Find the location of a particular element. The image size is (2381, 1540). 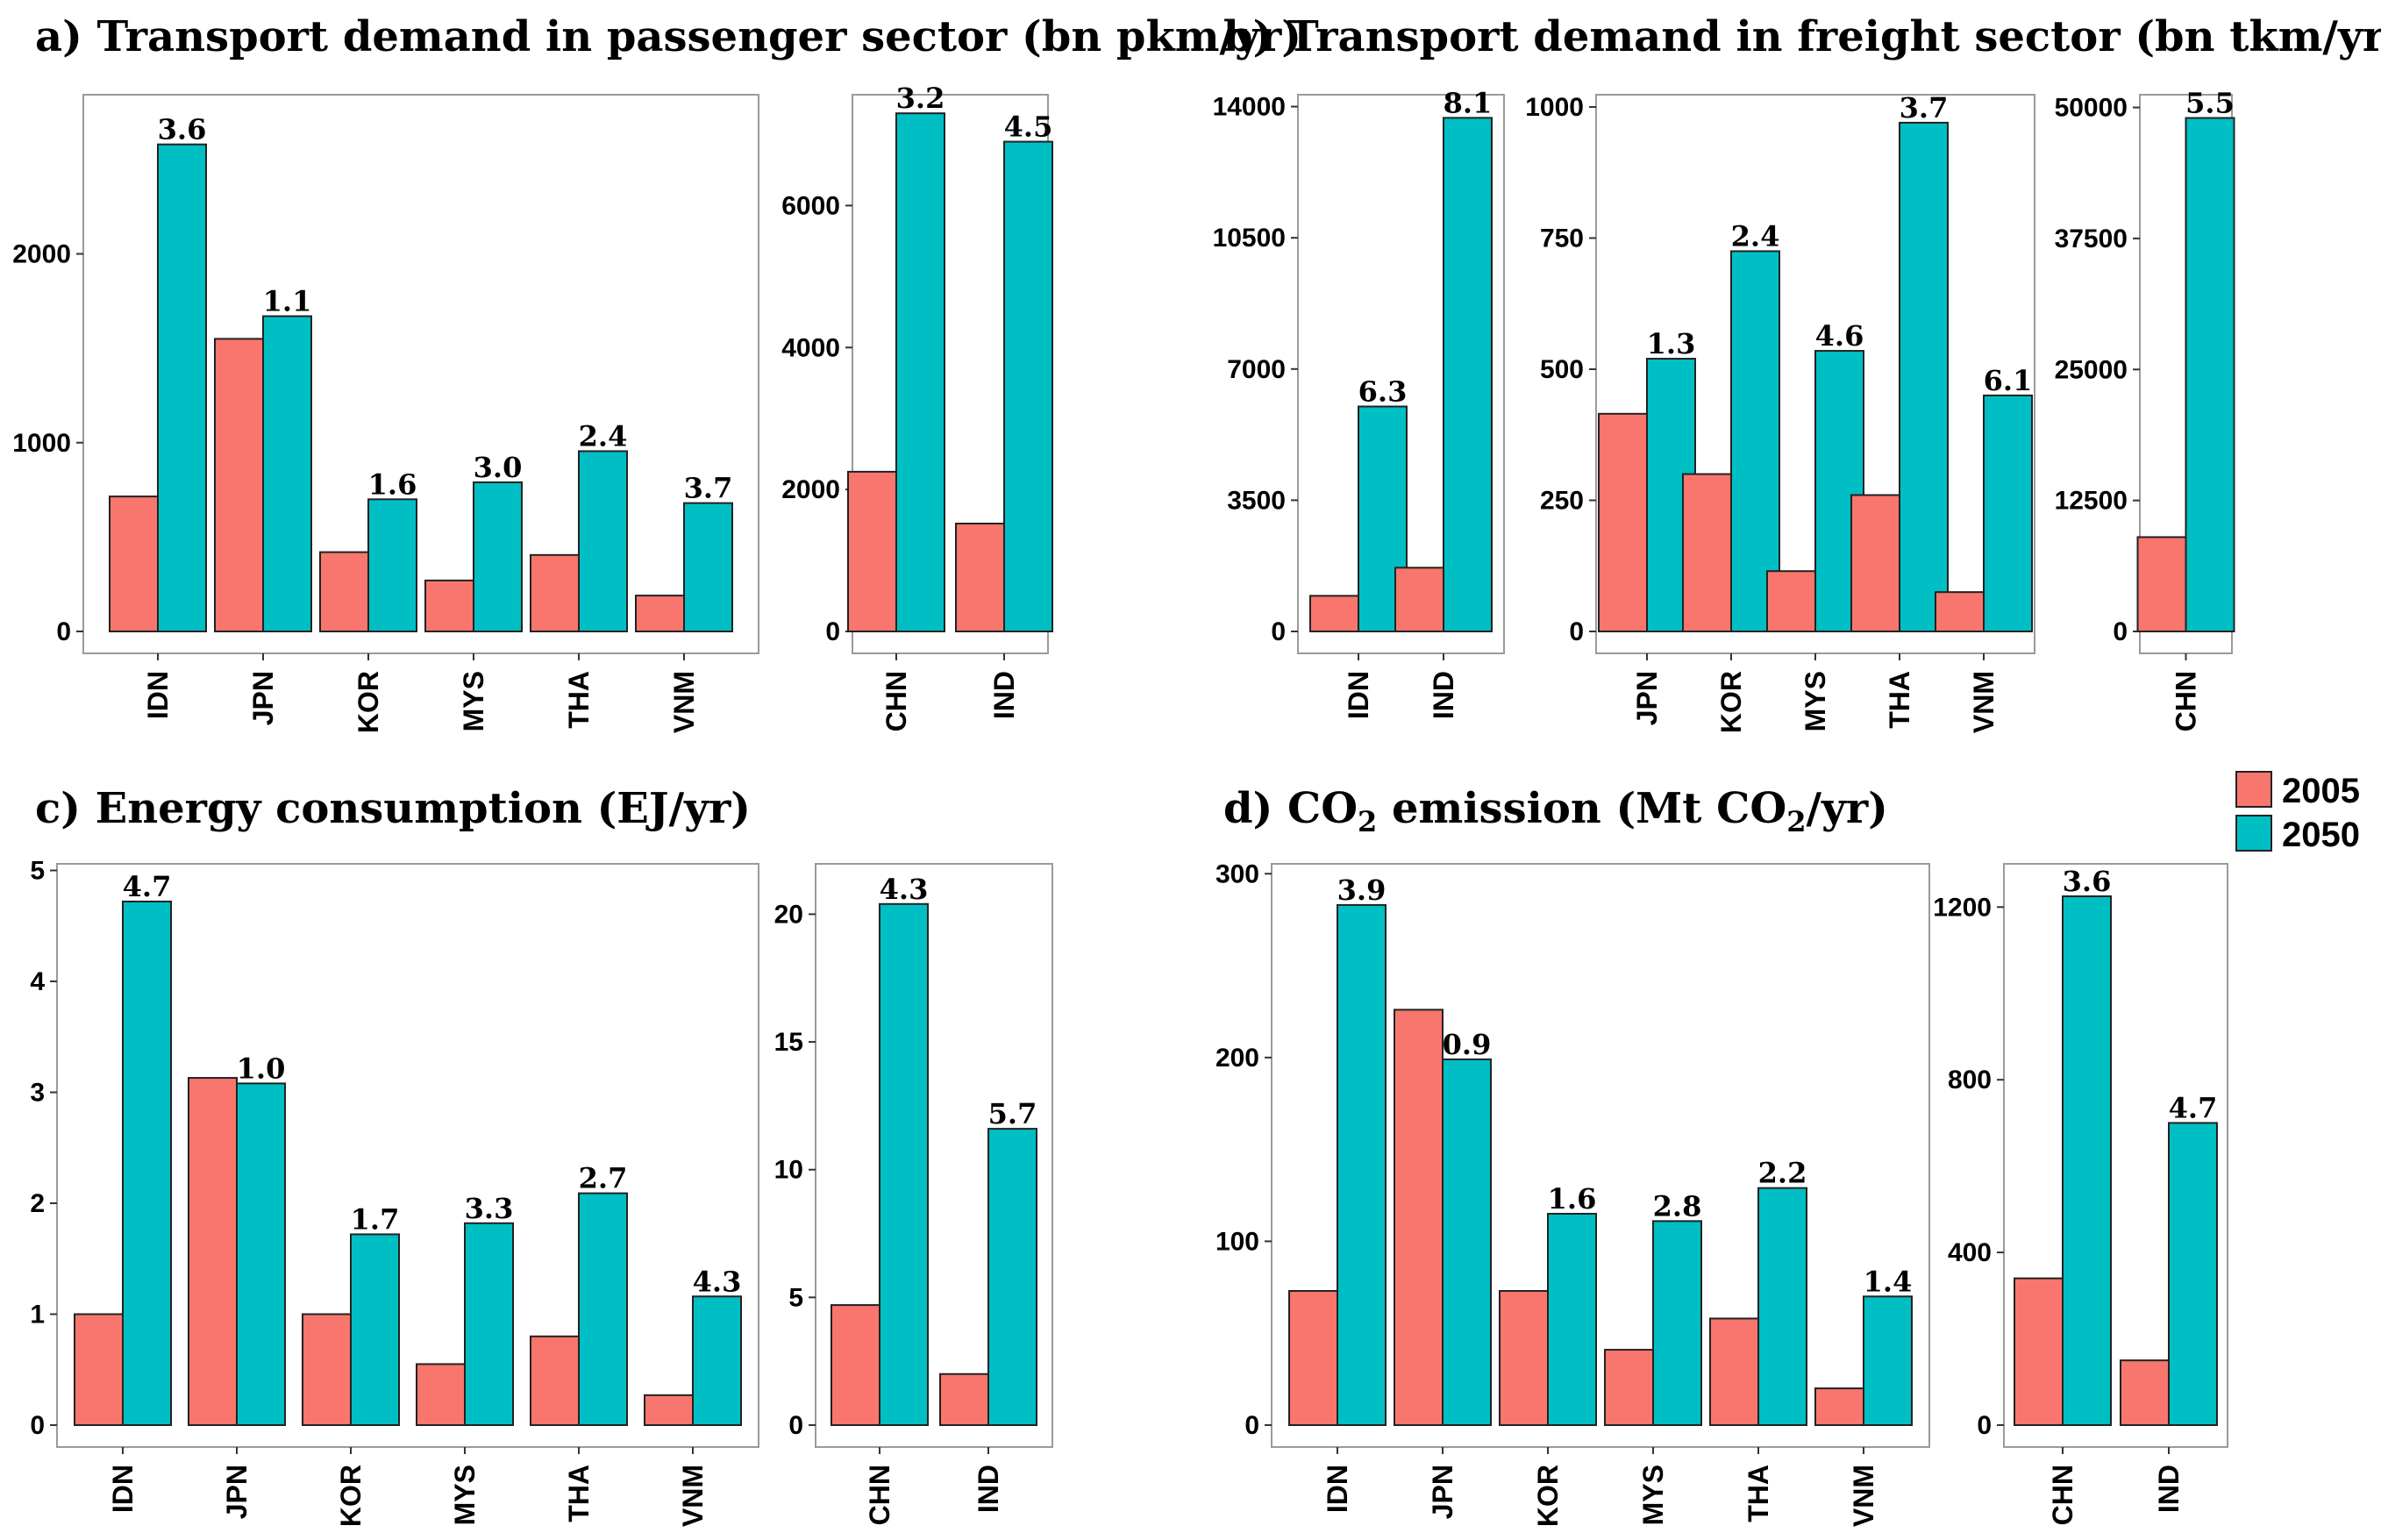

data-label-kor: 2.4 is located at coordinates (1756, 236).